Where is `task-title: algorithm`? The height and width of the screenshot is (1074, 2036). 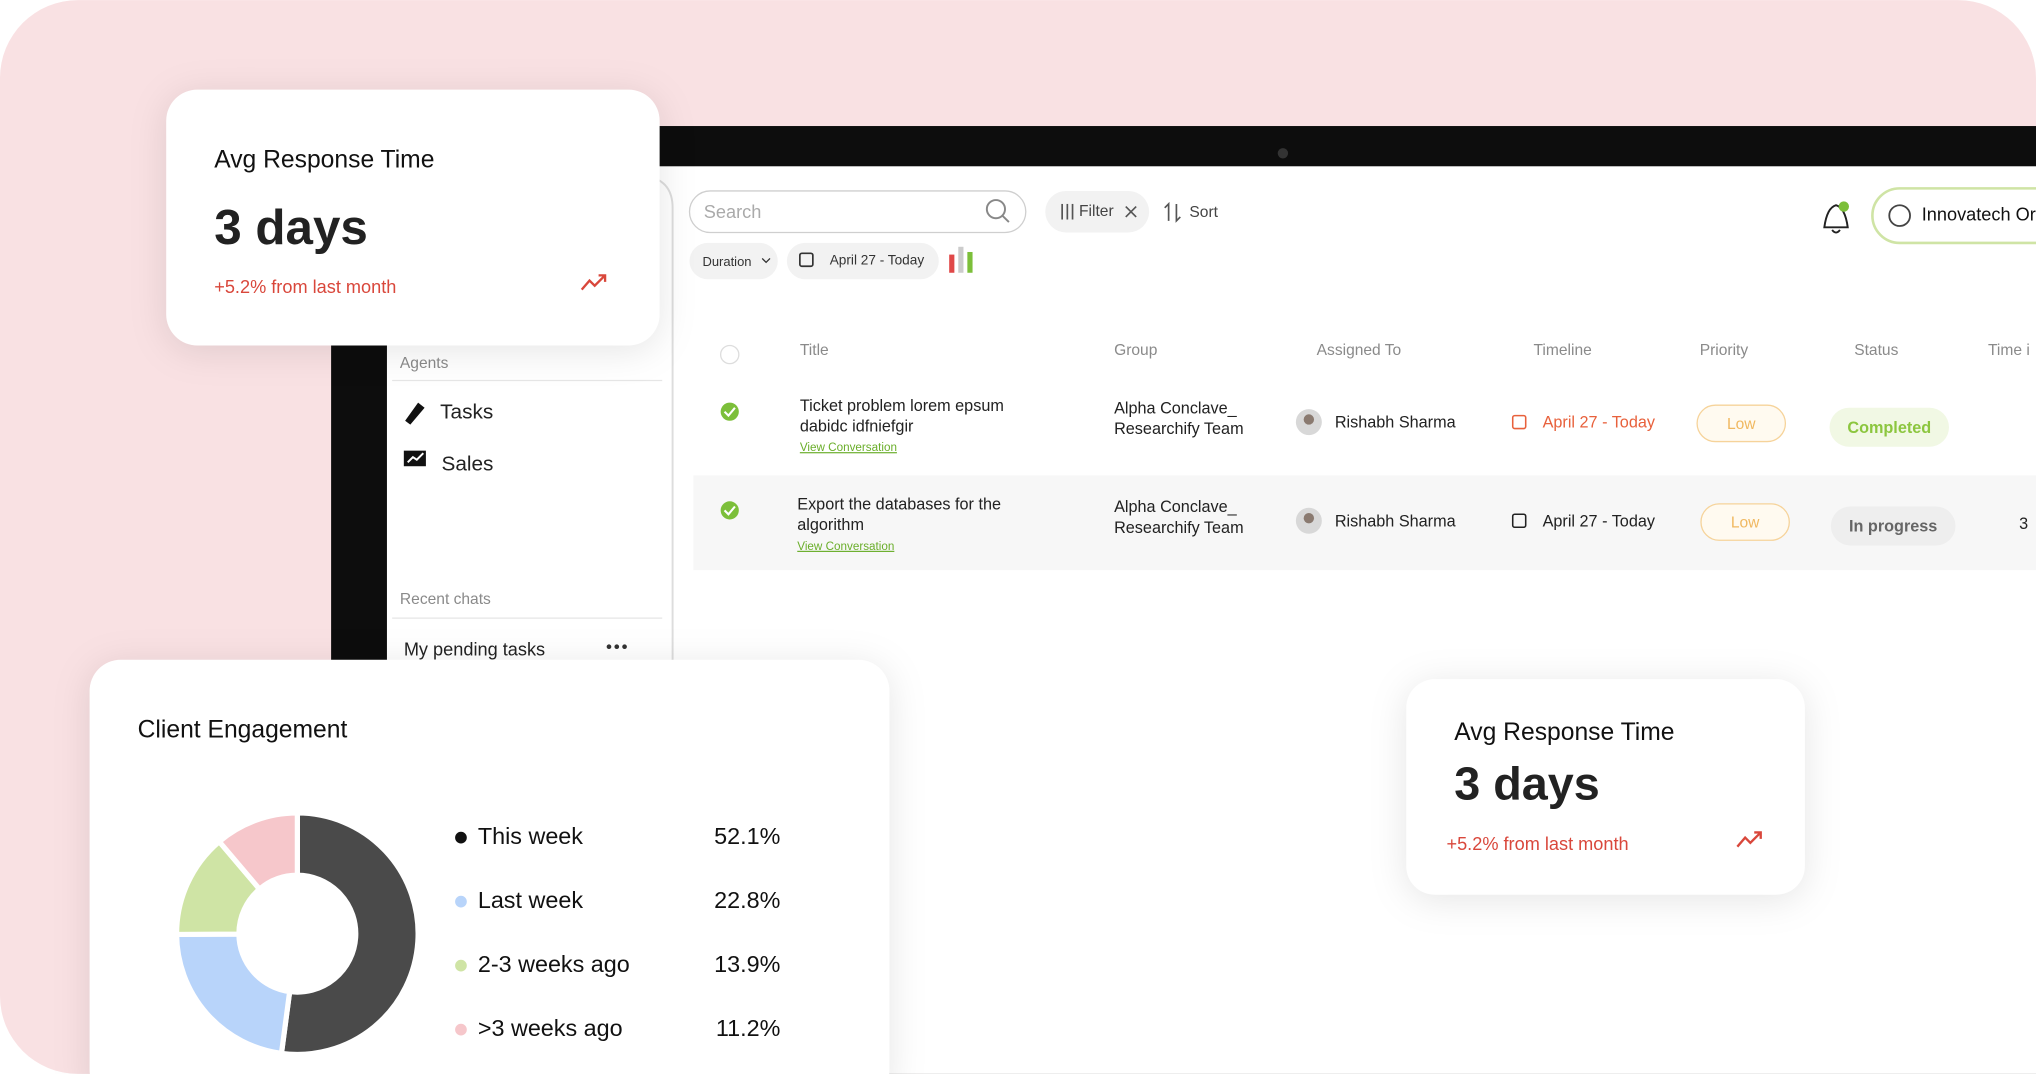 task-title: algorithm is located at coordinates (830, 525).